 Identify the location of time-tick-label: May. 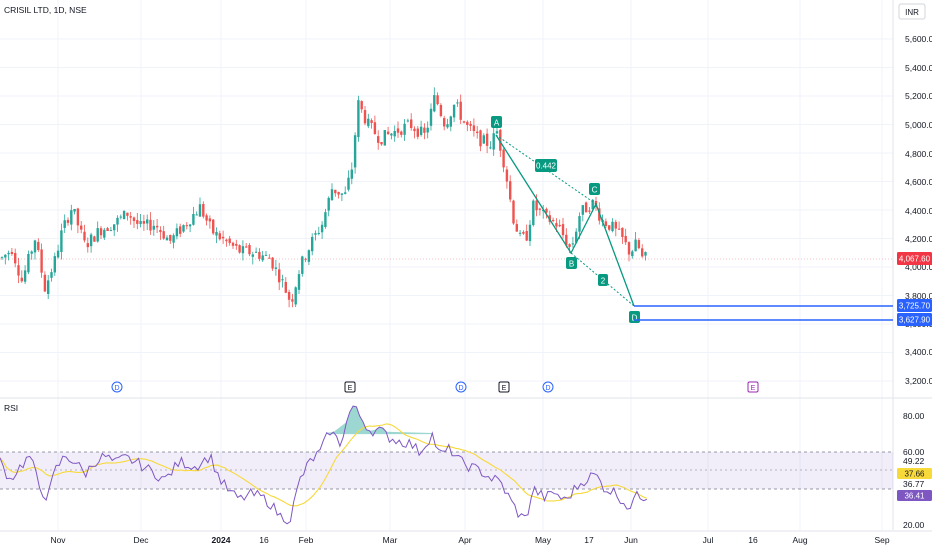
(543, 540).